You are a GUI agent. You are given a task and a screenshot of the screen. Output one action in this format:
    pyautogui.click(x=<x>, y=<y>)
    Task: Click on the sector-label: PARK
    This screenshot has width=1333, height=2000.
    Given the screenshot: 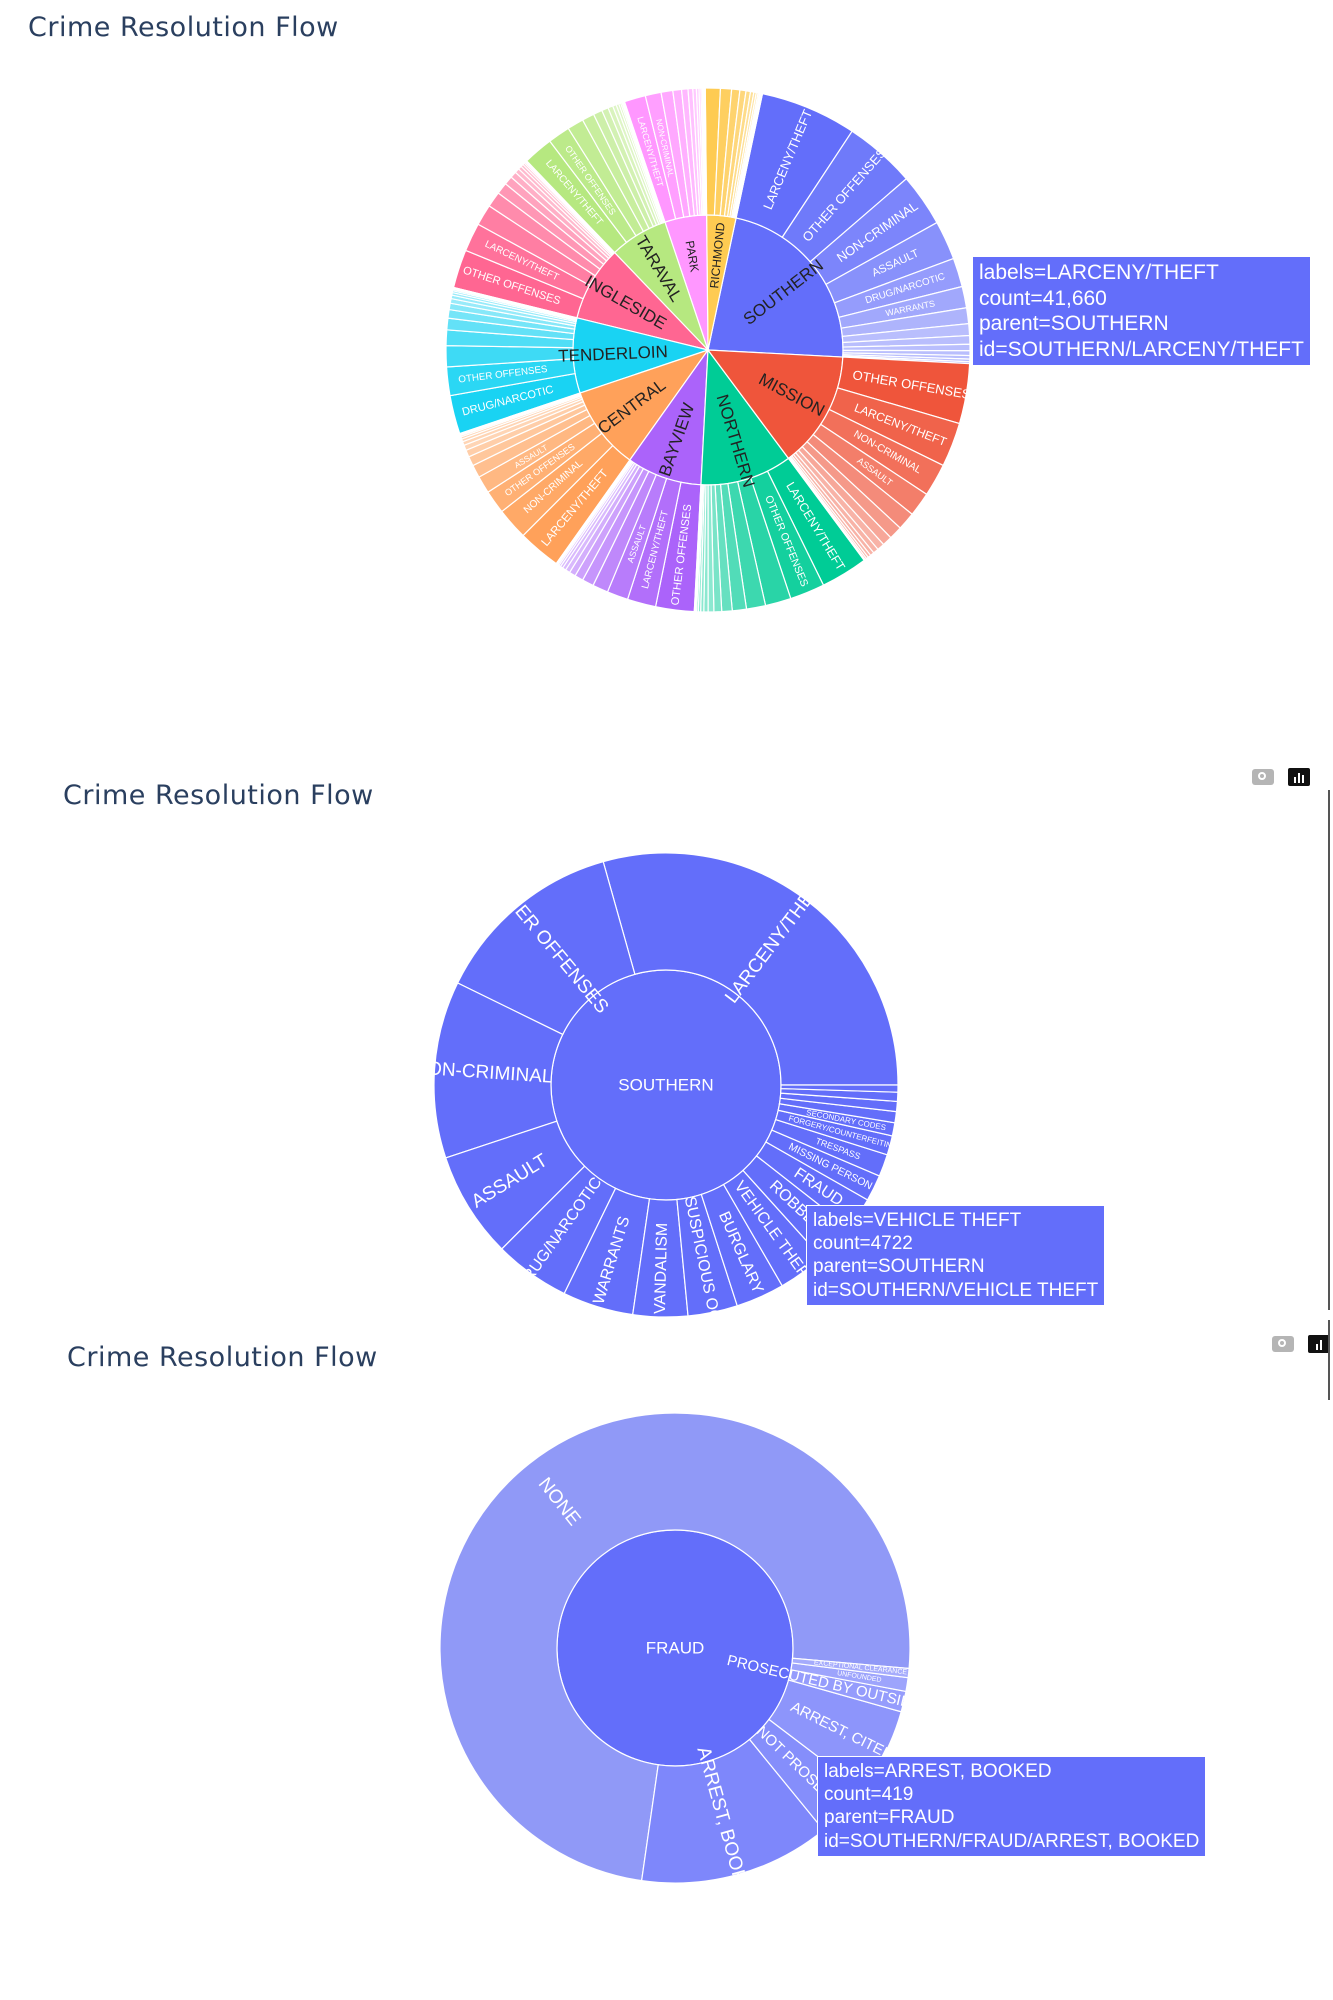 What is the action you would take?
    pyautogui.click(x=692, y=256)
    